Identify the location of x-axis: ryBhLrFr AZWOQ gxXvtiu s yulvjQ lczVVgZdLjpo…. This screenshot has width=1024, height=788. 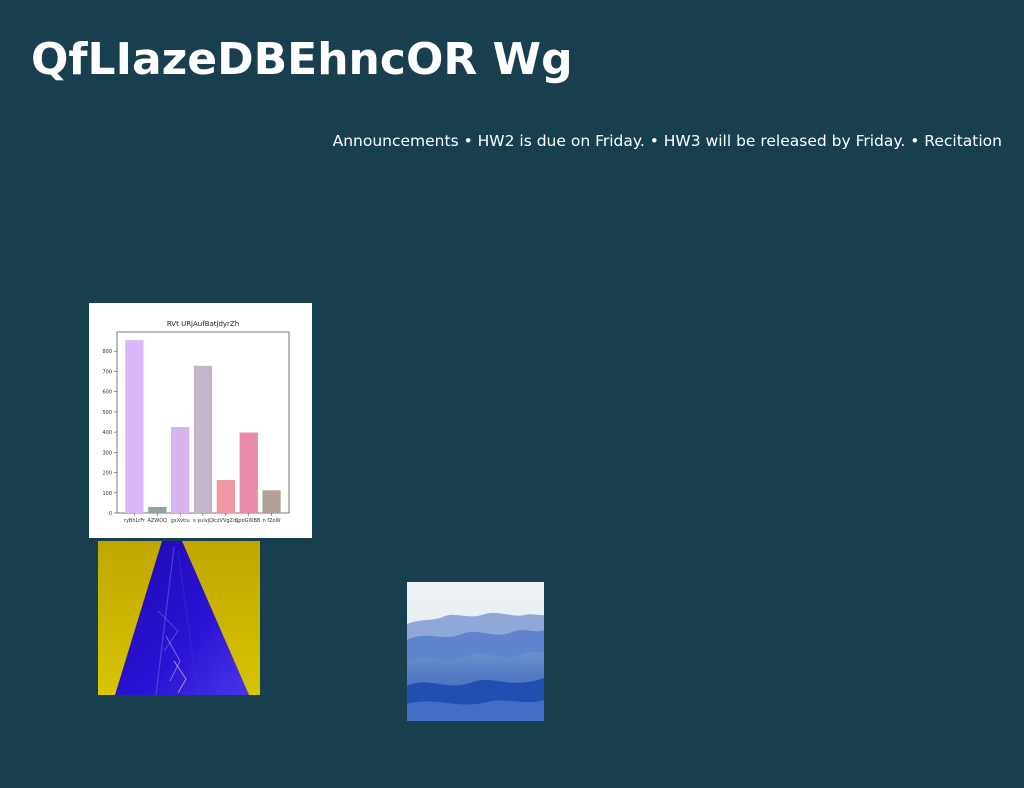
(202, 518).